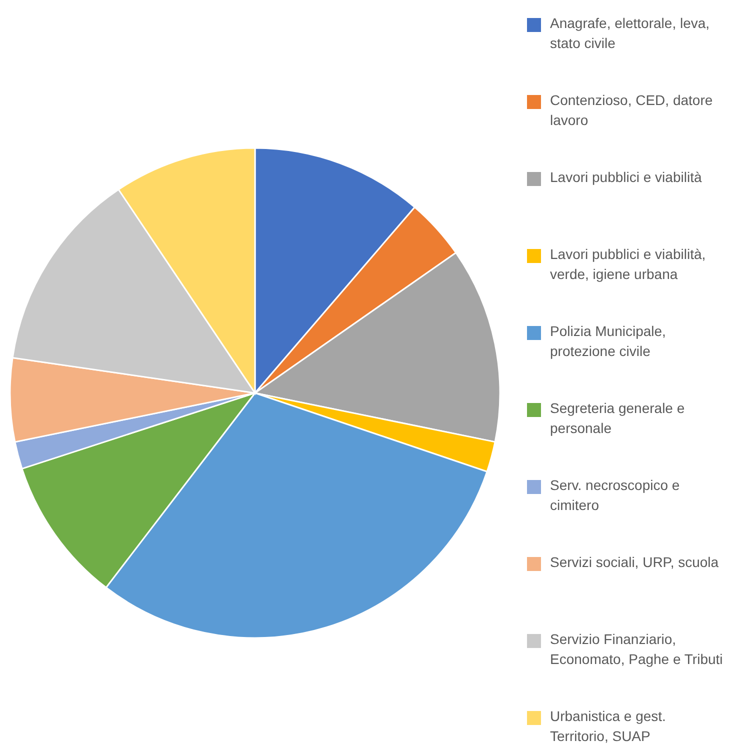  I want to click on legend-label: Polizia Municipale, protezione civile, so click(608, 341).